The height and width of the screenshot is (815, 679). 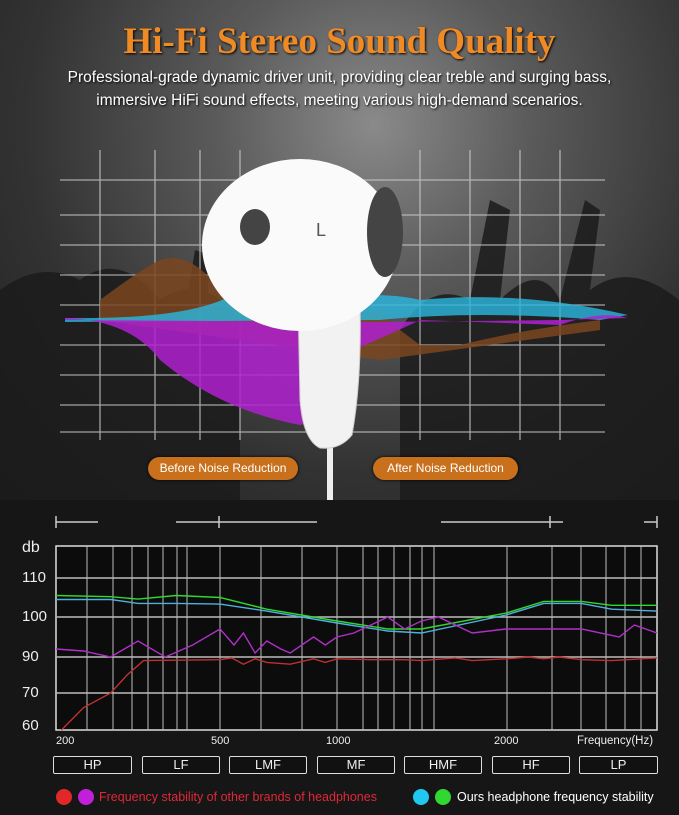 I want to click on purple-wave, so click(x=346, y=370).